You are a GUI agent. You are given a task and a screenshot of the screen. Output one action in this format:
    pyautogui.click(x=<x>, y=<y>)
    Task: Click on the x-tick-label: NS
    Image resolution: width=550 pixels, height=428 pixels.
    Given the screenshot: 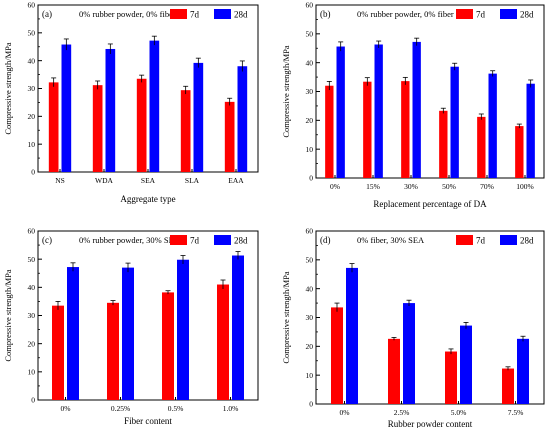 What is the action you would take?
    pyautogui.click(x=60, y=180)
    